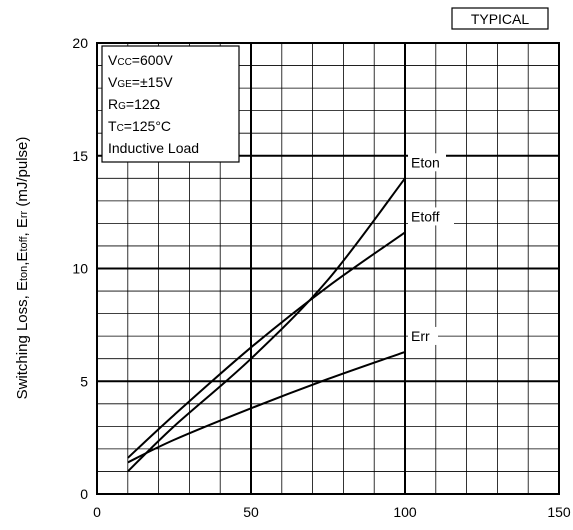 The width and height of the screenshot is (573, 530). I want to click on condition-line: RG=12Ω, so click(134, 104).